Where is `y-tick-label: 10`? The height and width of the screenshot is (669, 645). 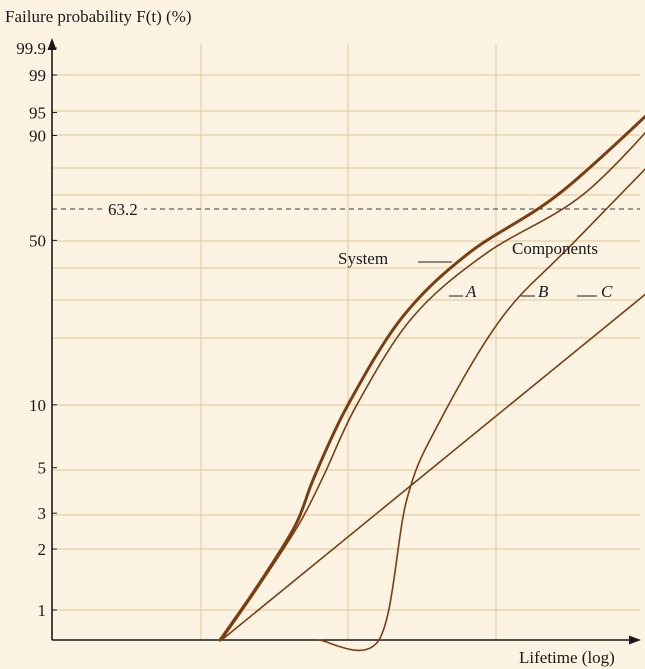 y-tick-label: 10 is located at coordinates (37, 405).